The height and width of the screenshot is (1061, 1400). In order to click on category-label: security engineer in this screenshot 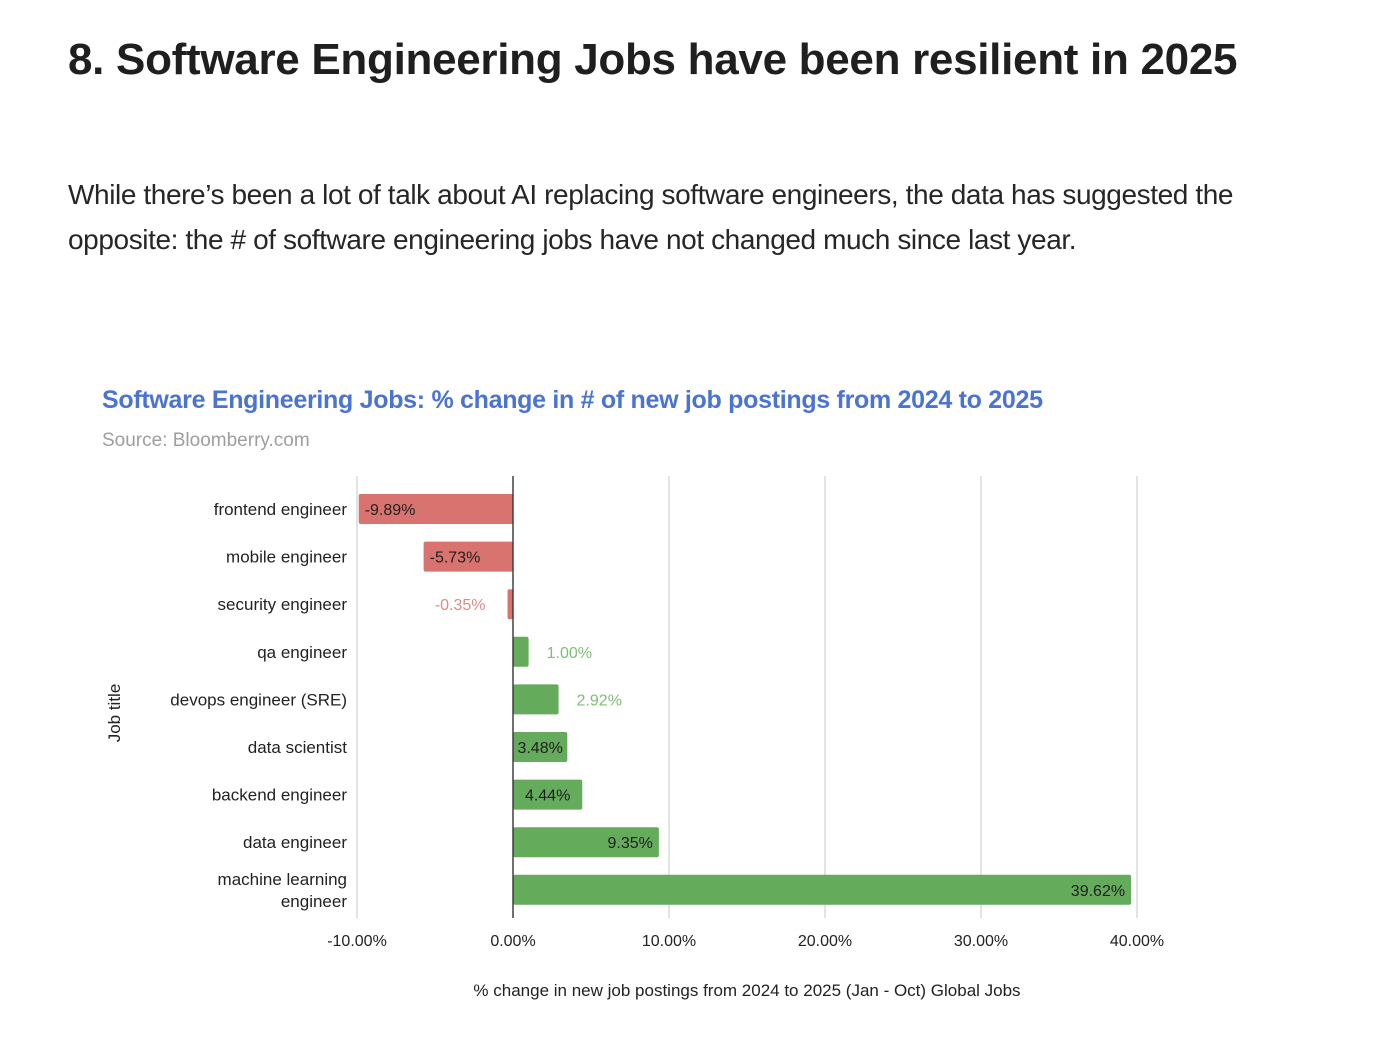, I will do `click(283, 604)`.